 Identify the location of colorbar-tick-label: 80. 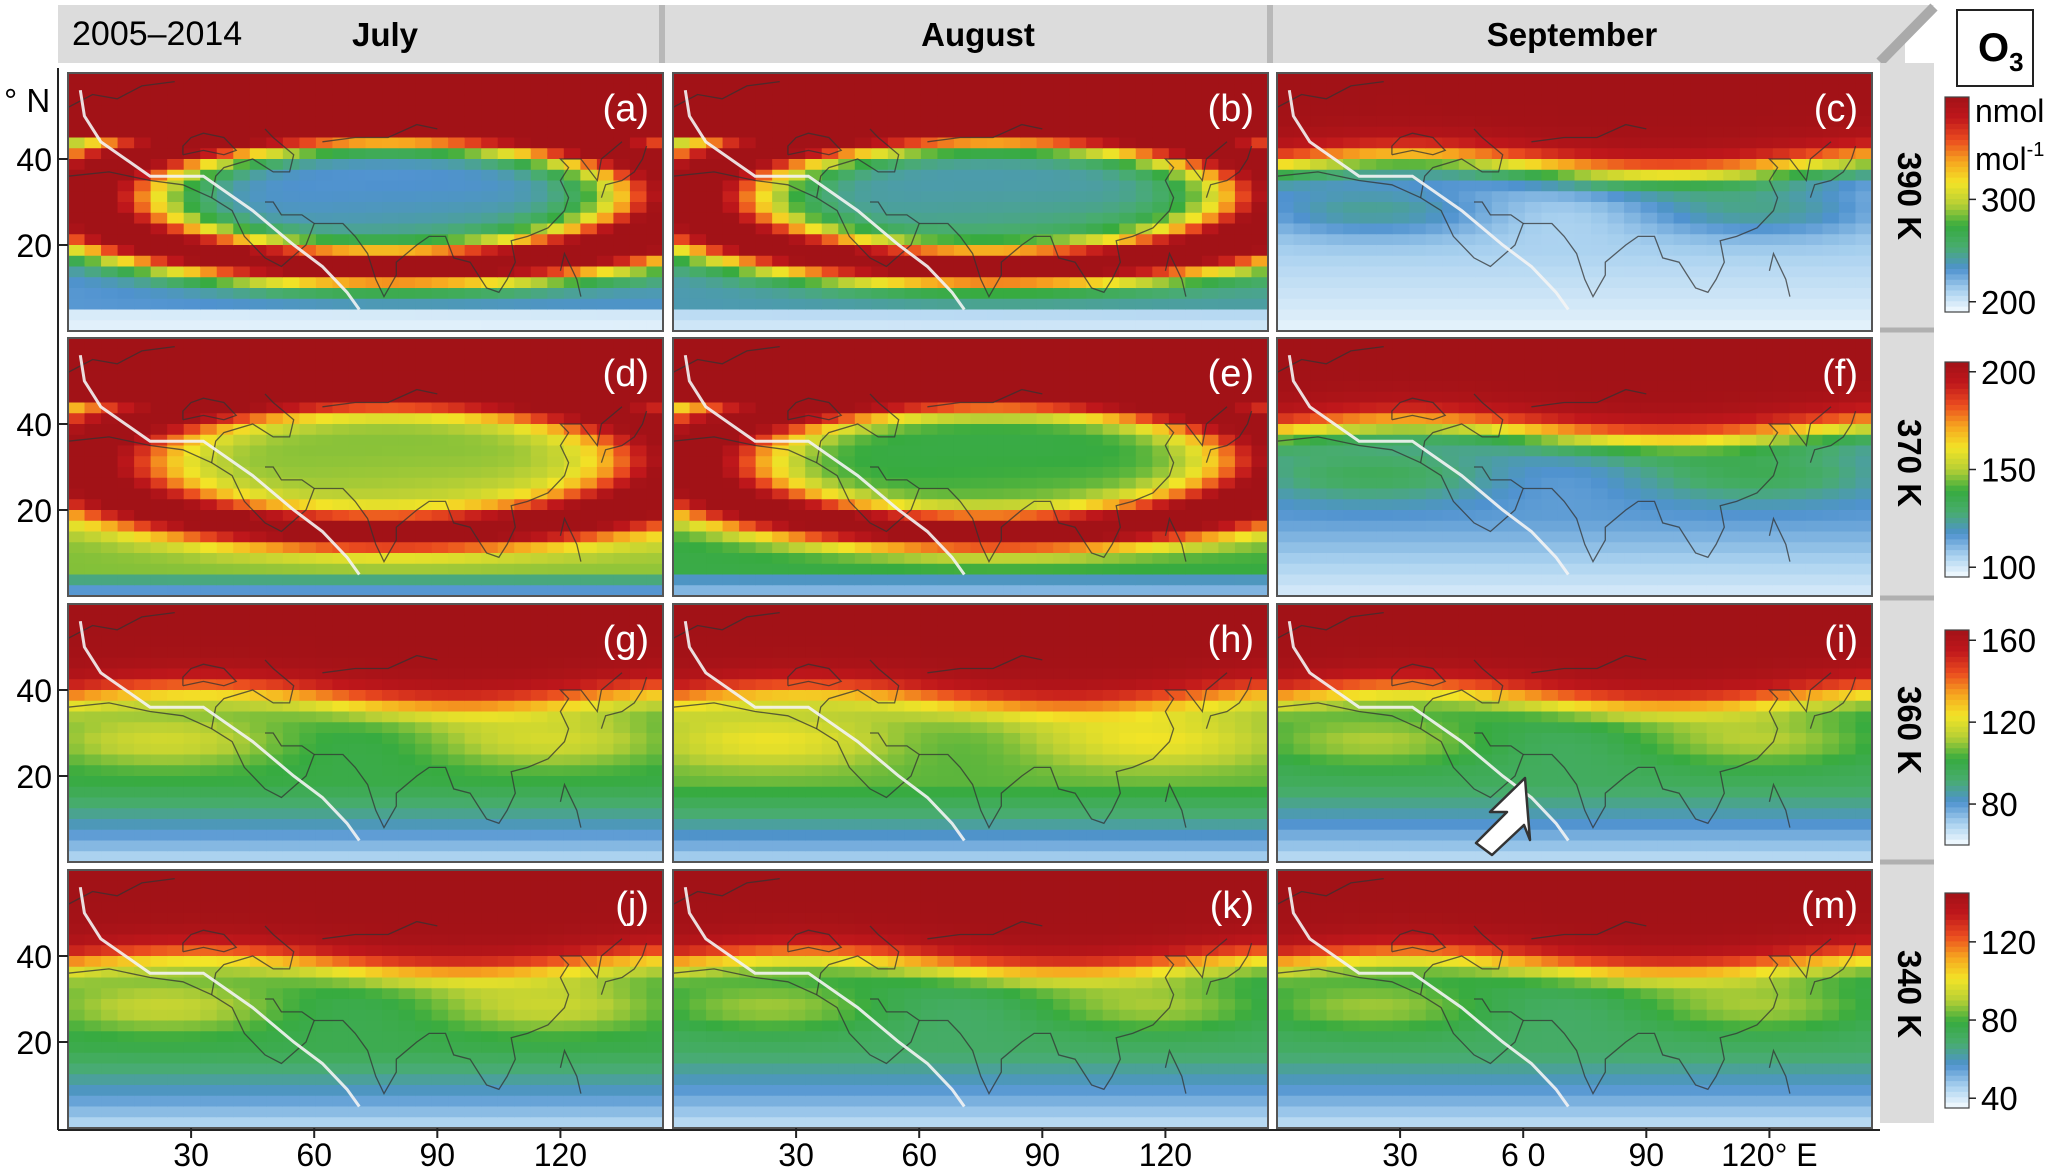
(1999, 1020).